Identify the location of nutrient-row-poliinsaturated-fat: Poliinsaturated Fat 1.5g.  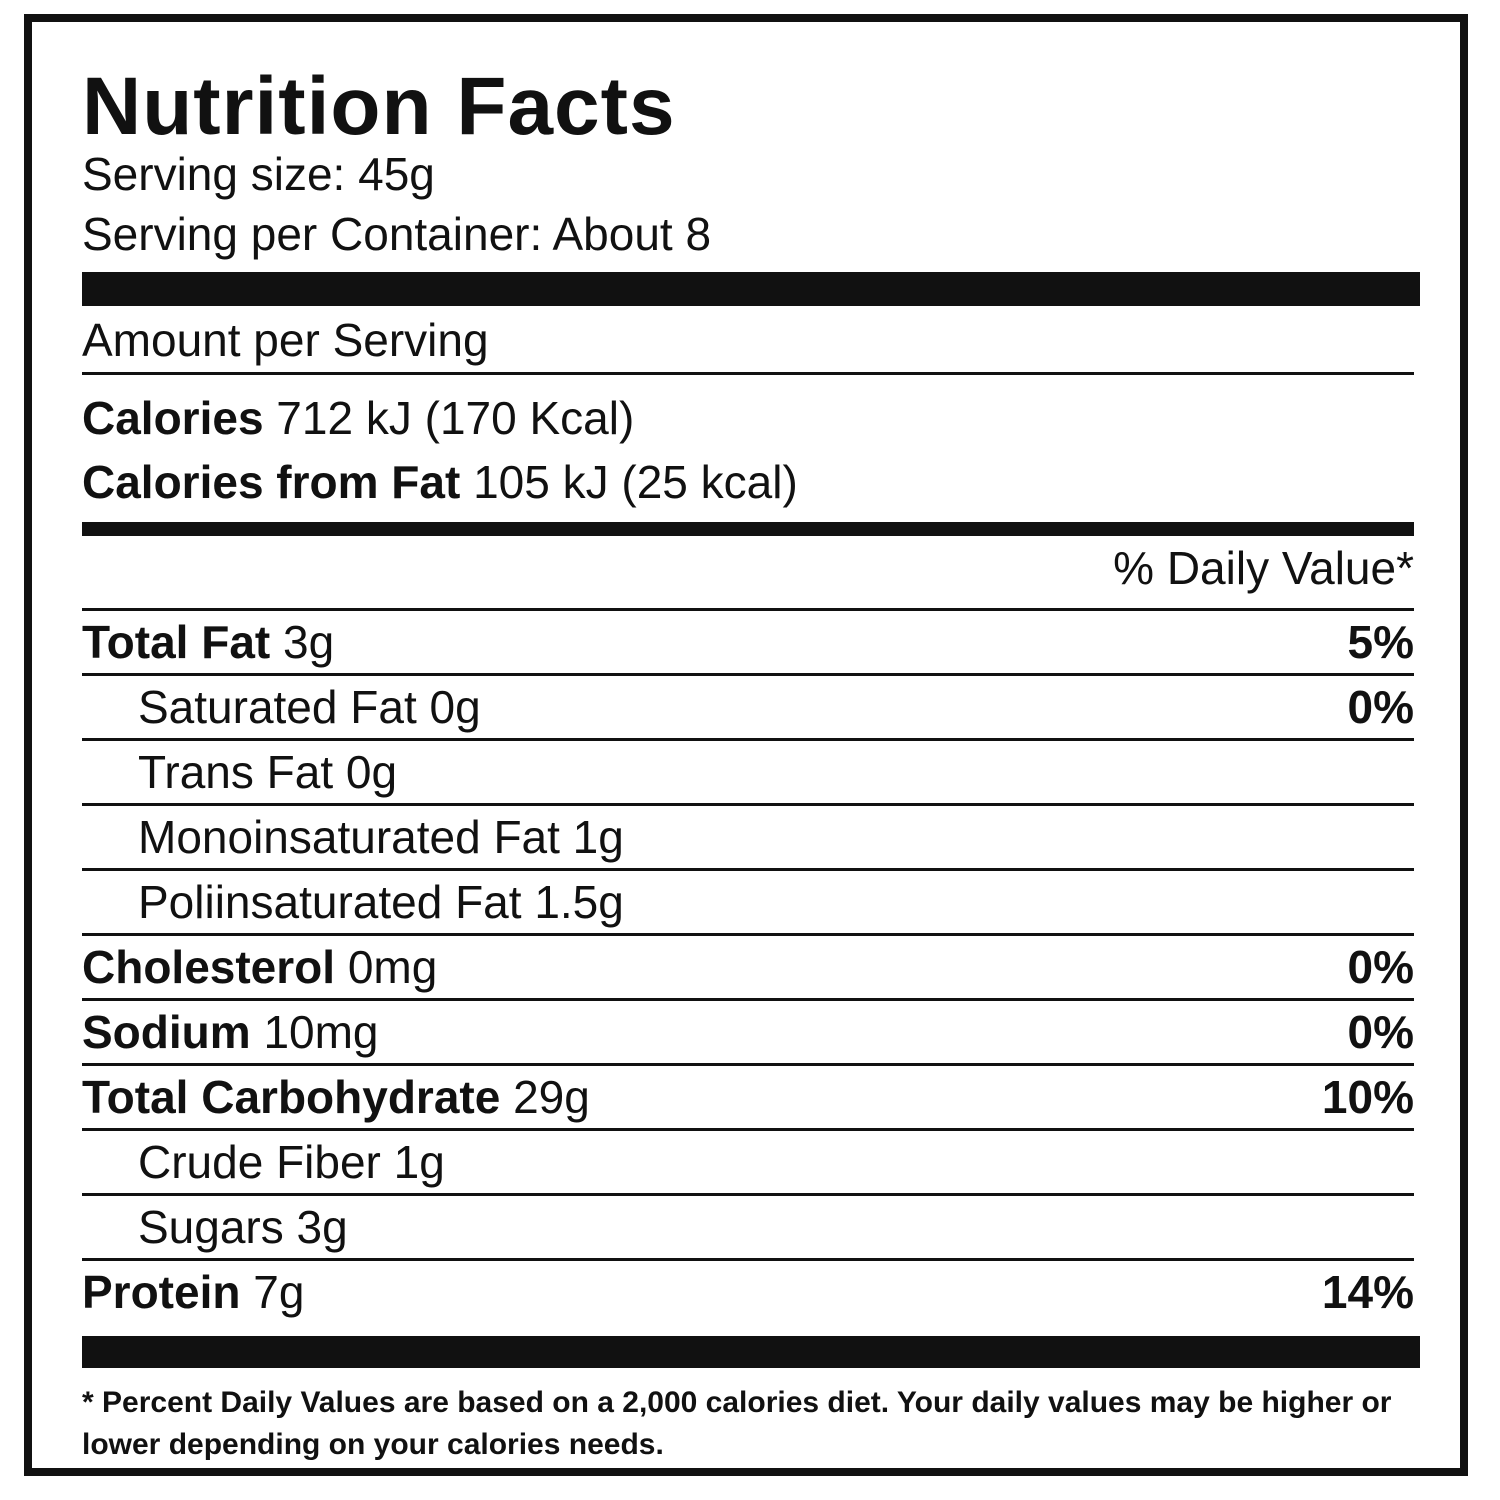
(748, 900).